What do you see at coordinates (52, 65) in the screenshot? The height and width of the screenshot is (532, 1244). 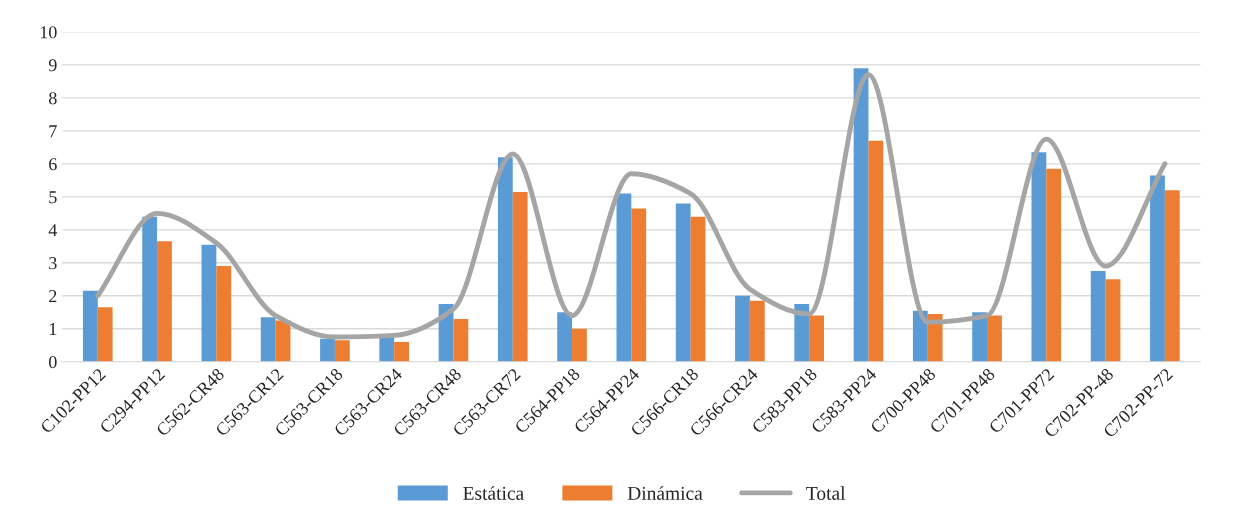 I see `y-tick-label: 9` at bounding box center [52, 65].